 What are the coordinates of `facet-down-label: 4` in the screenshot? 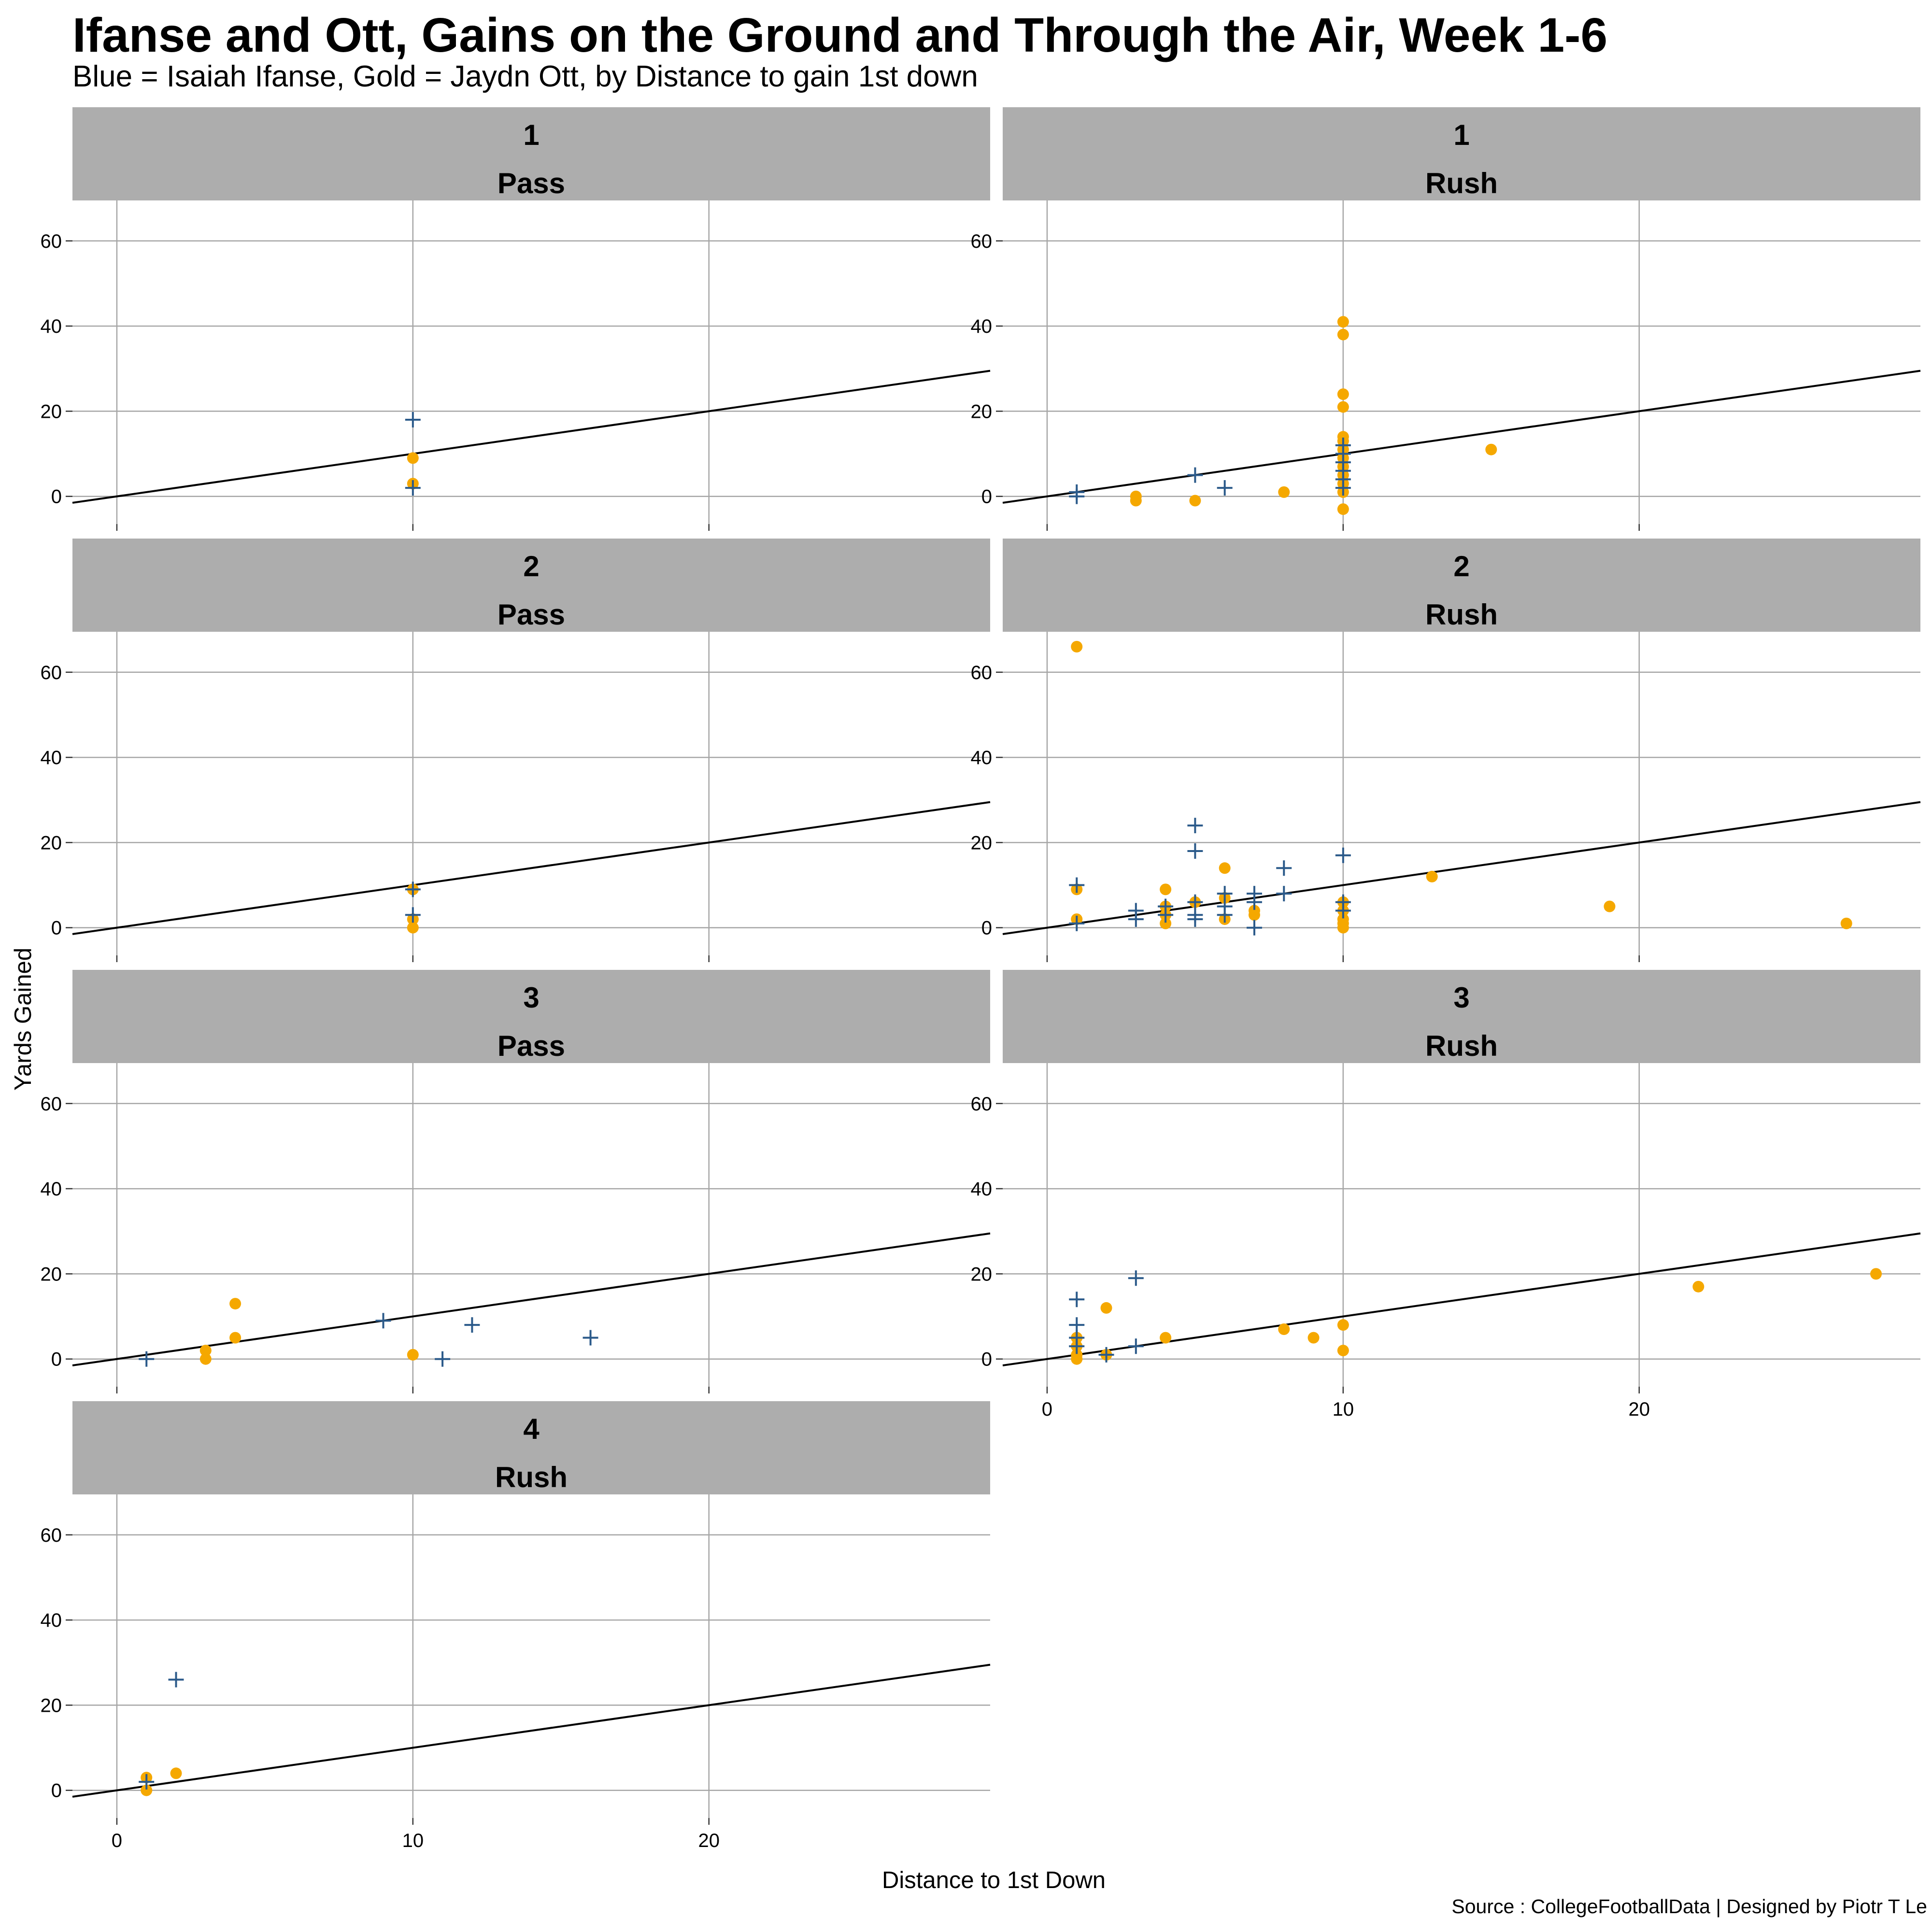 It's located at (531, 1429).